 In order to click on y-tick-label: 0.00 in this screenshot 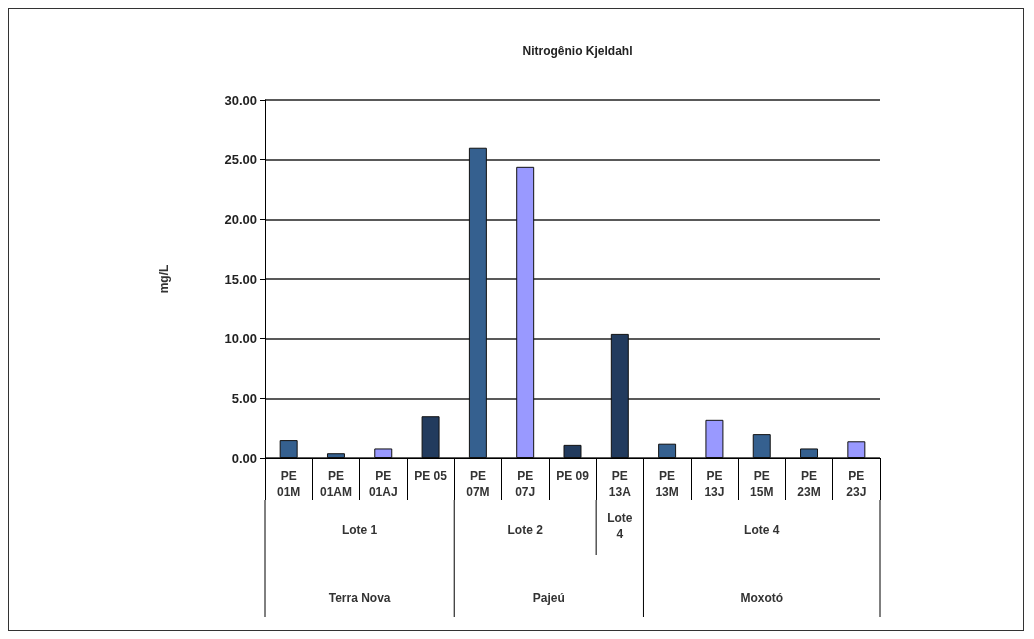, I will do `click(244, 458)`.